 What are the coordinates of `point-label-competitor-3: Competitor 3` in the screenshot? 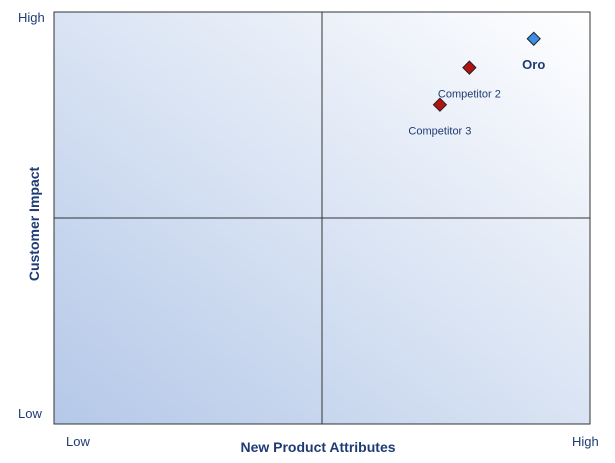 It's located at (439, 132).